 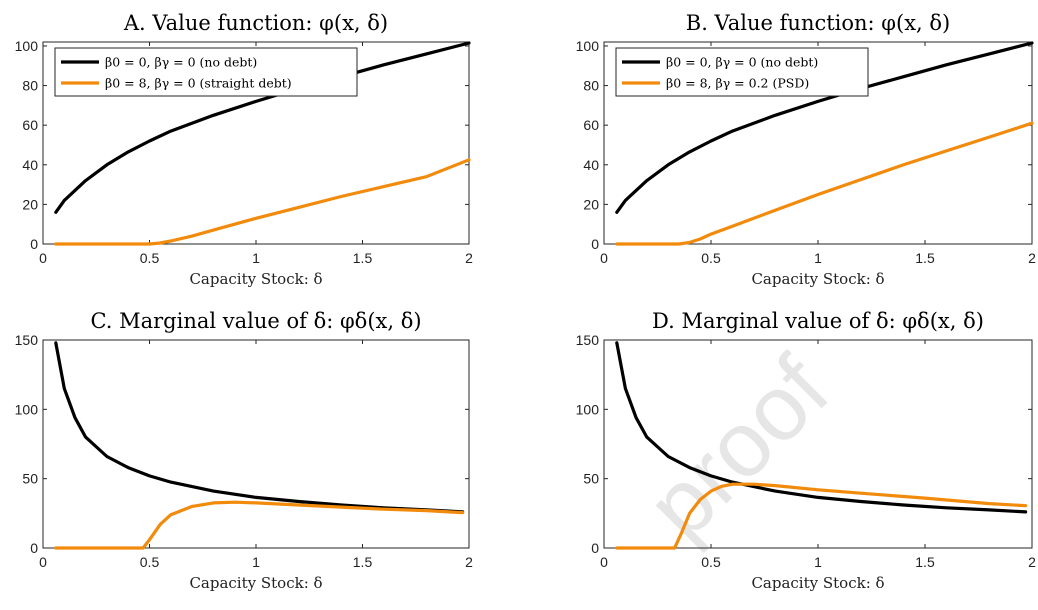 What do you see at coordinates (27, 409) in the screenshot?
I see `panel-c-y-tick-label: 100` at bounding box center [27, 409].